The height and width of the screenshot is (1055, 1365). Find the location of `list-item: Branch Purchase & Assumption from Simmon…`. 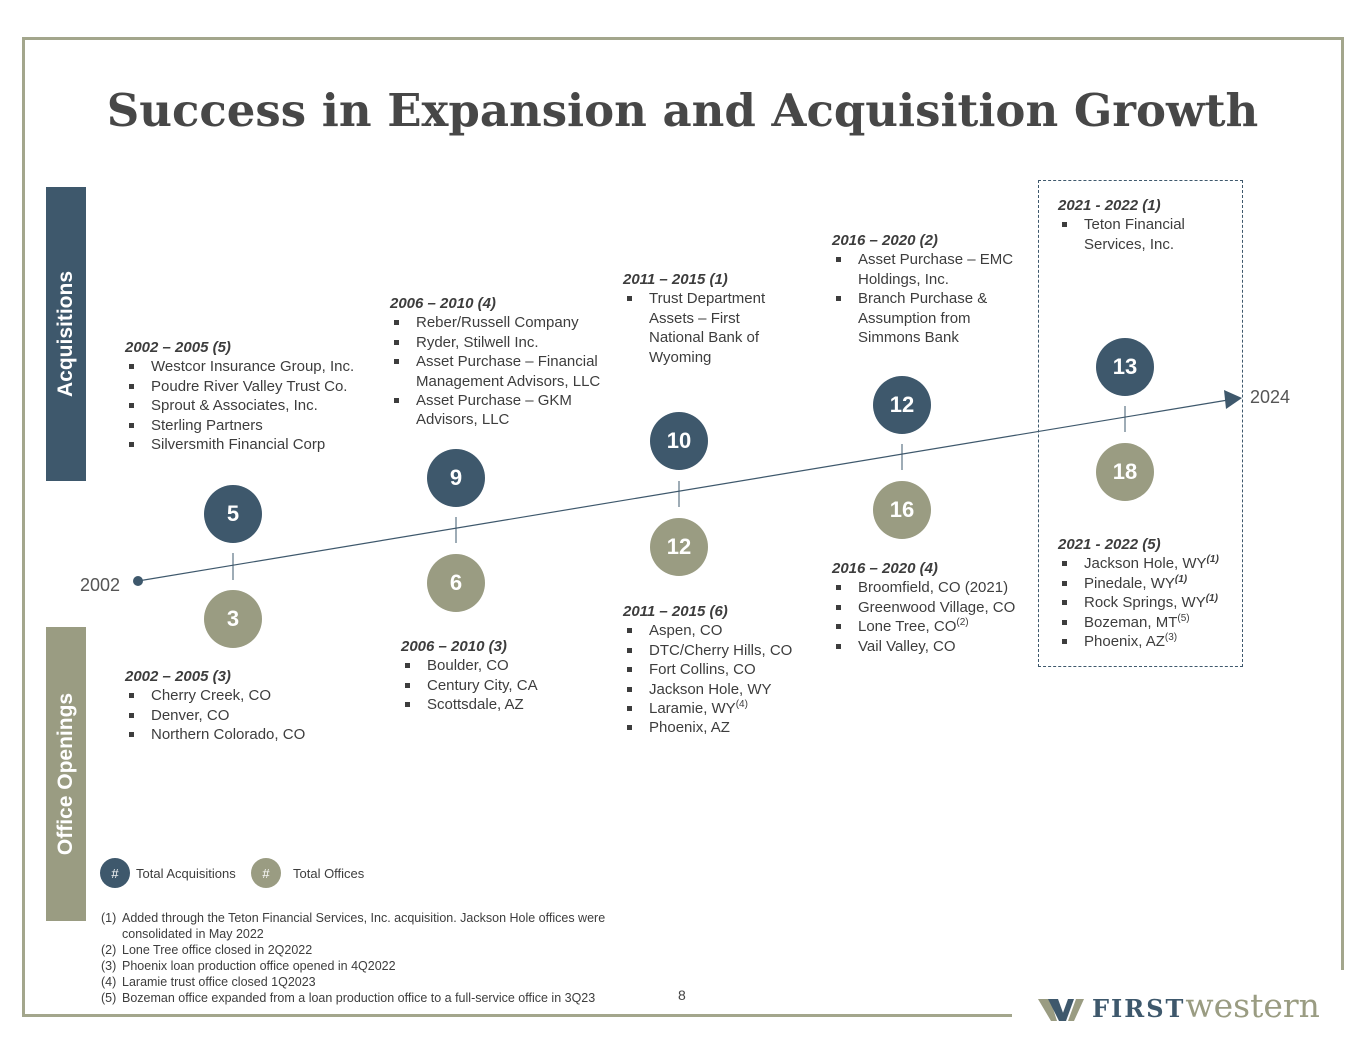

list-item: Branch Purchase & Assumption from Simmon… is located at coordinates (932, 318).